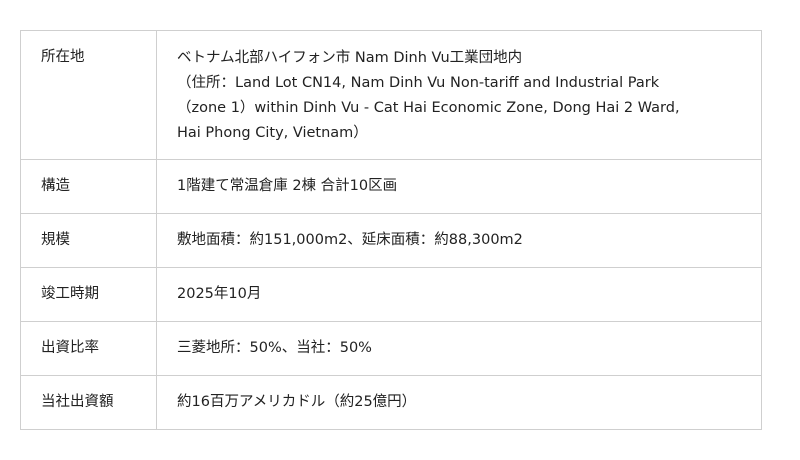 Image resolution: width=800 pixels, height=460 pixels. I want to click on table-row: 出資比率 三菱地所：50%、当社：50%, so click(391, 348).